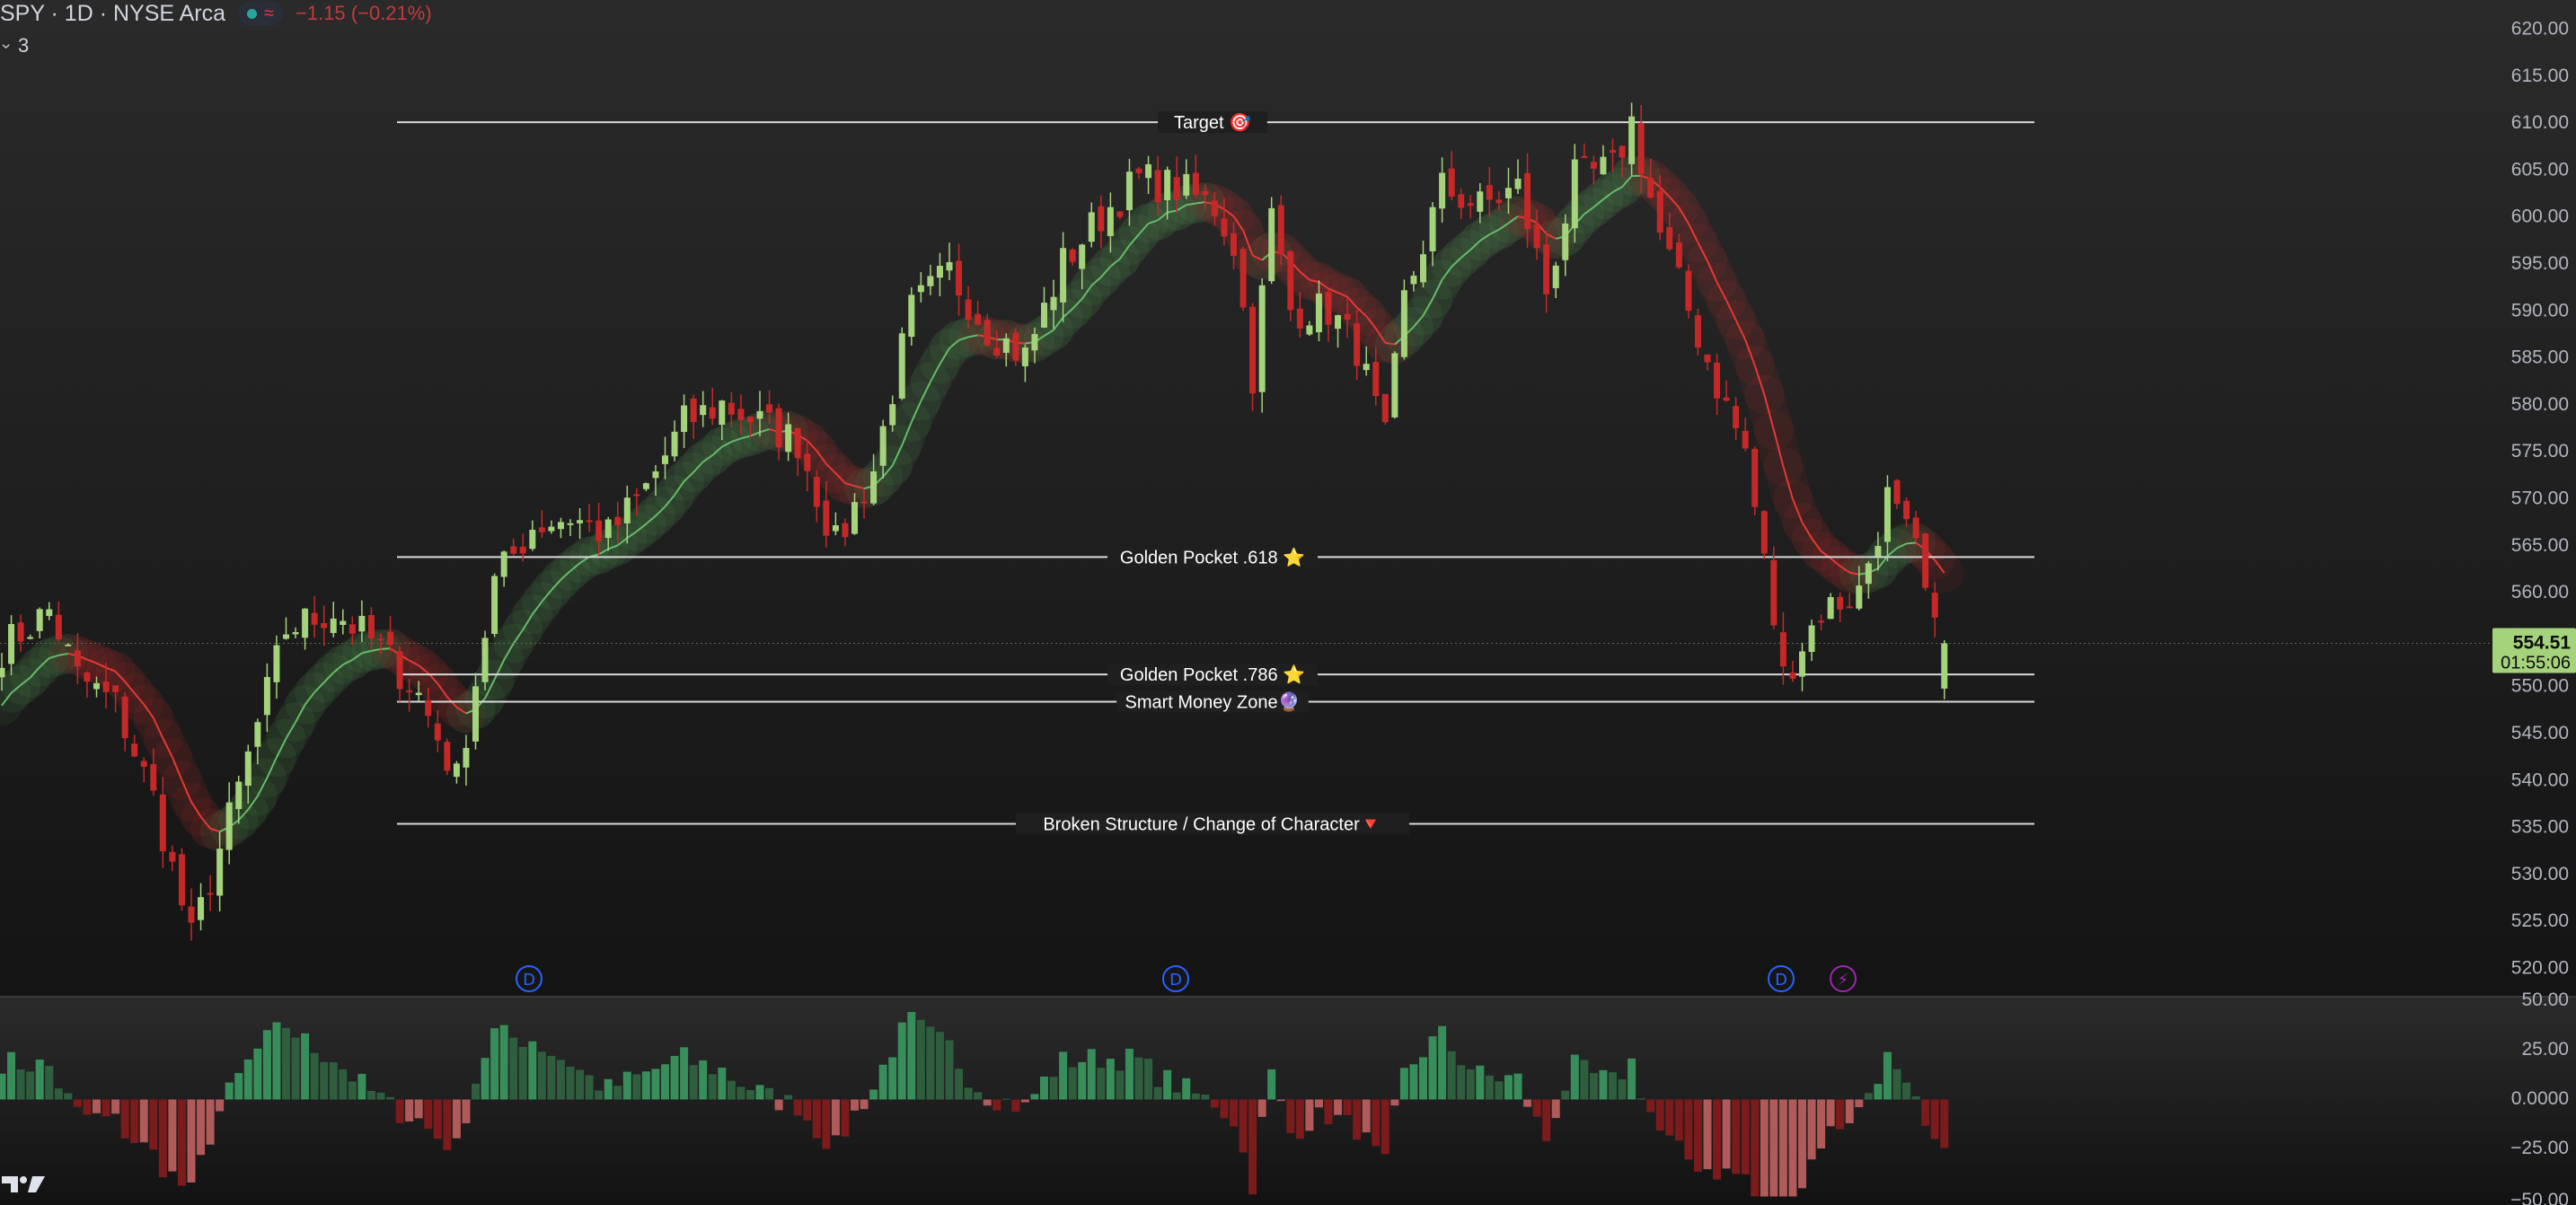  Describe the element at coordinates (2540, 29) in the screenshot. I see `price-axis-label: 620.00` at that location.